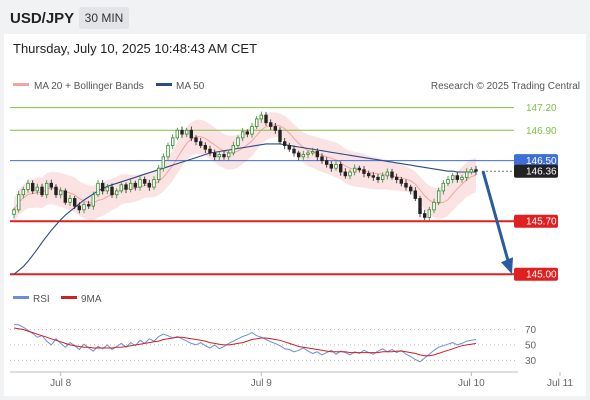 The width and height of the screenshot is (590, 400). Describe the element at coordinates (541, 275) in the screenshot. I see `level-label-145.00: 145.00` at that location.